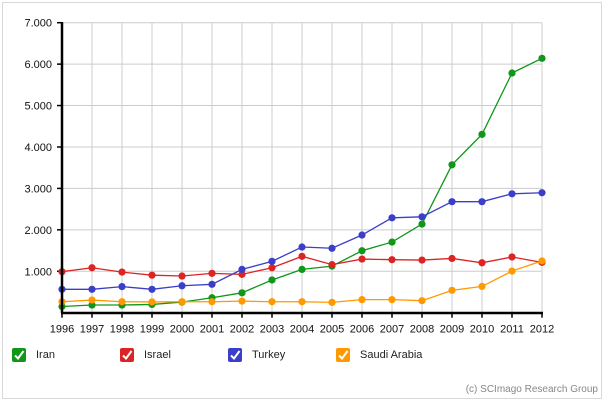  I want to click on x-tick-label: 2003, so click(272, 330).